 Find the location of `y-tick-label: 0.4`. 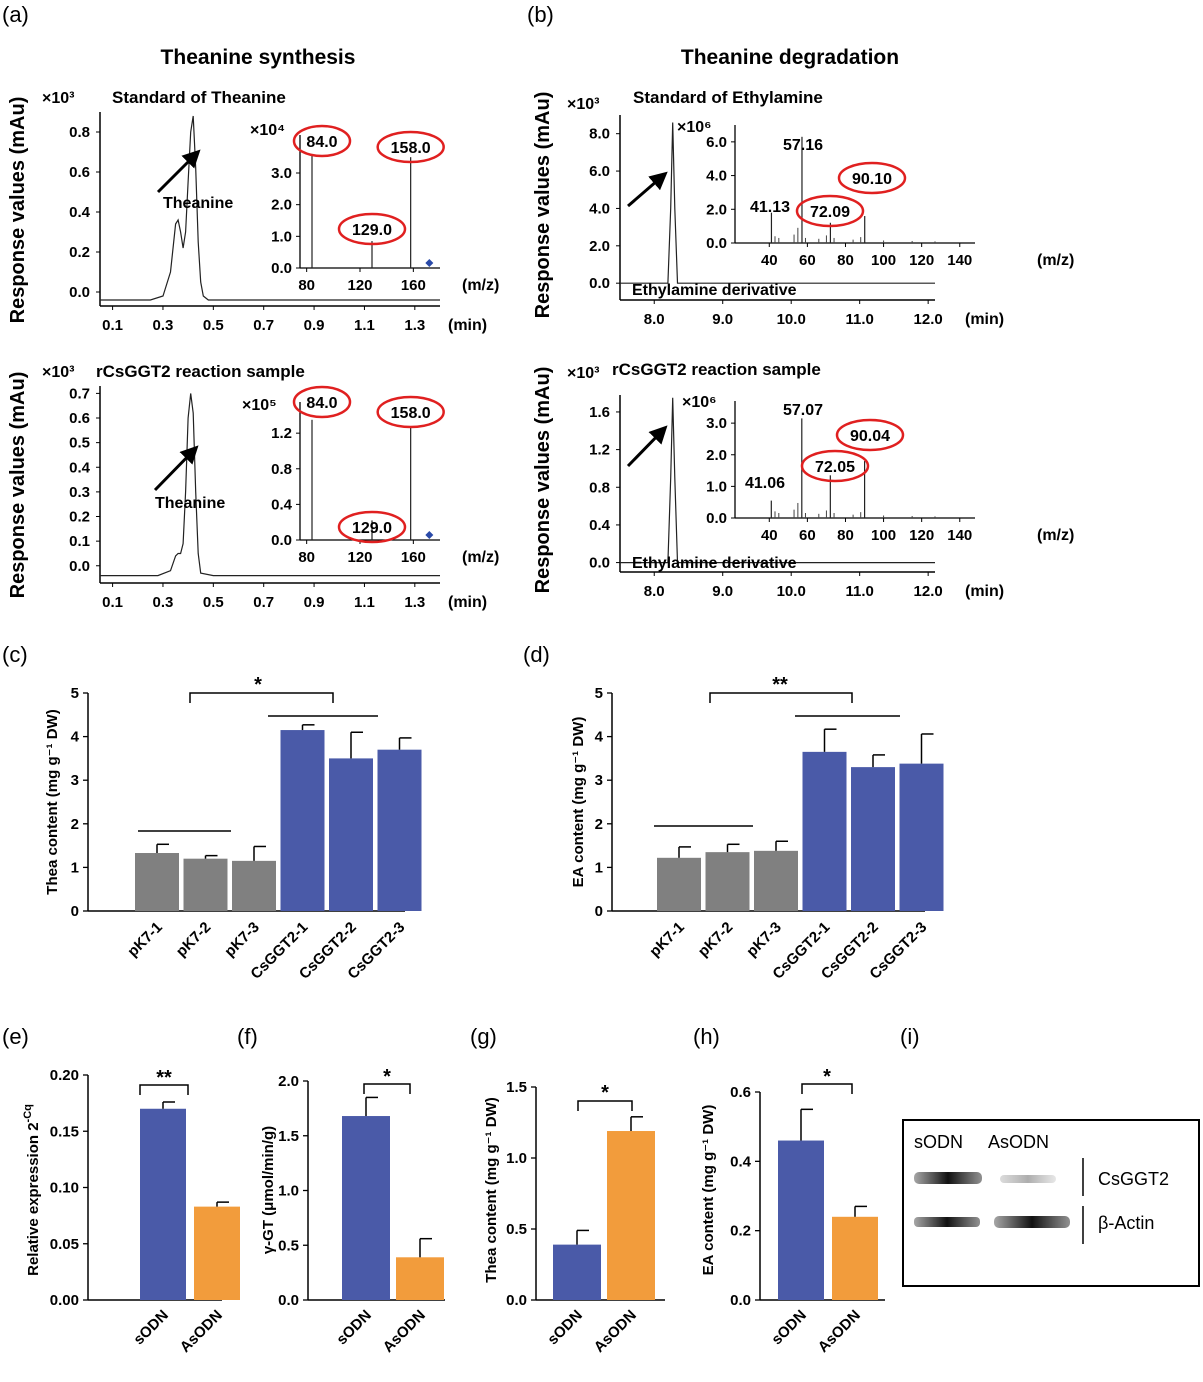

y-tick-label: 0.4 is located at coordinates (600, 525).